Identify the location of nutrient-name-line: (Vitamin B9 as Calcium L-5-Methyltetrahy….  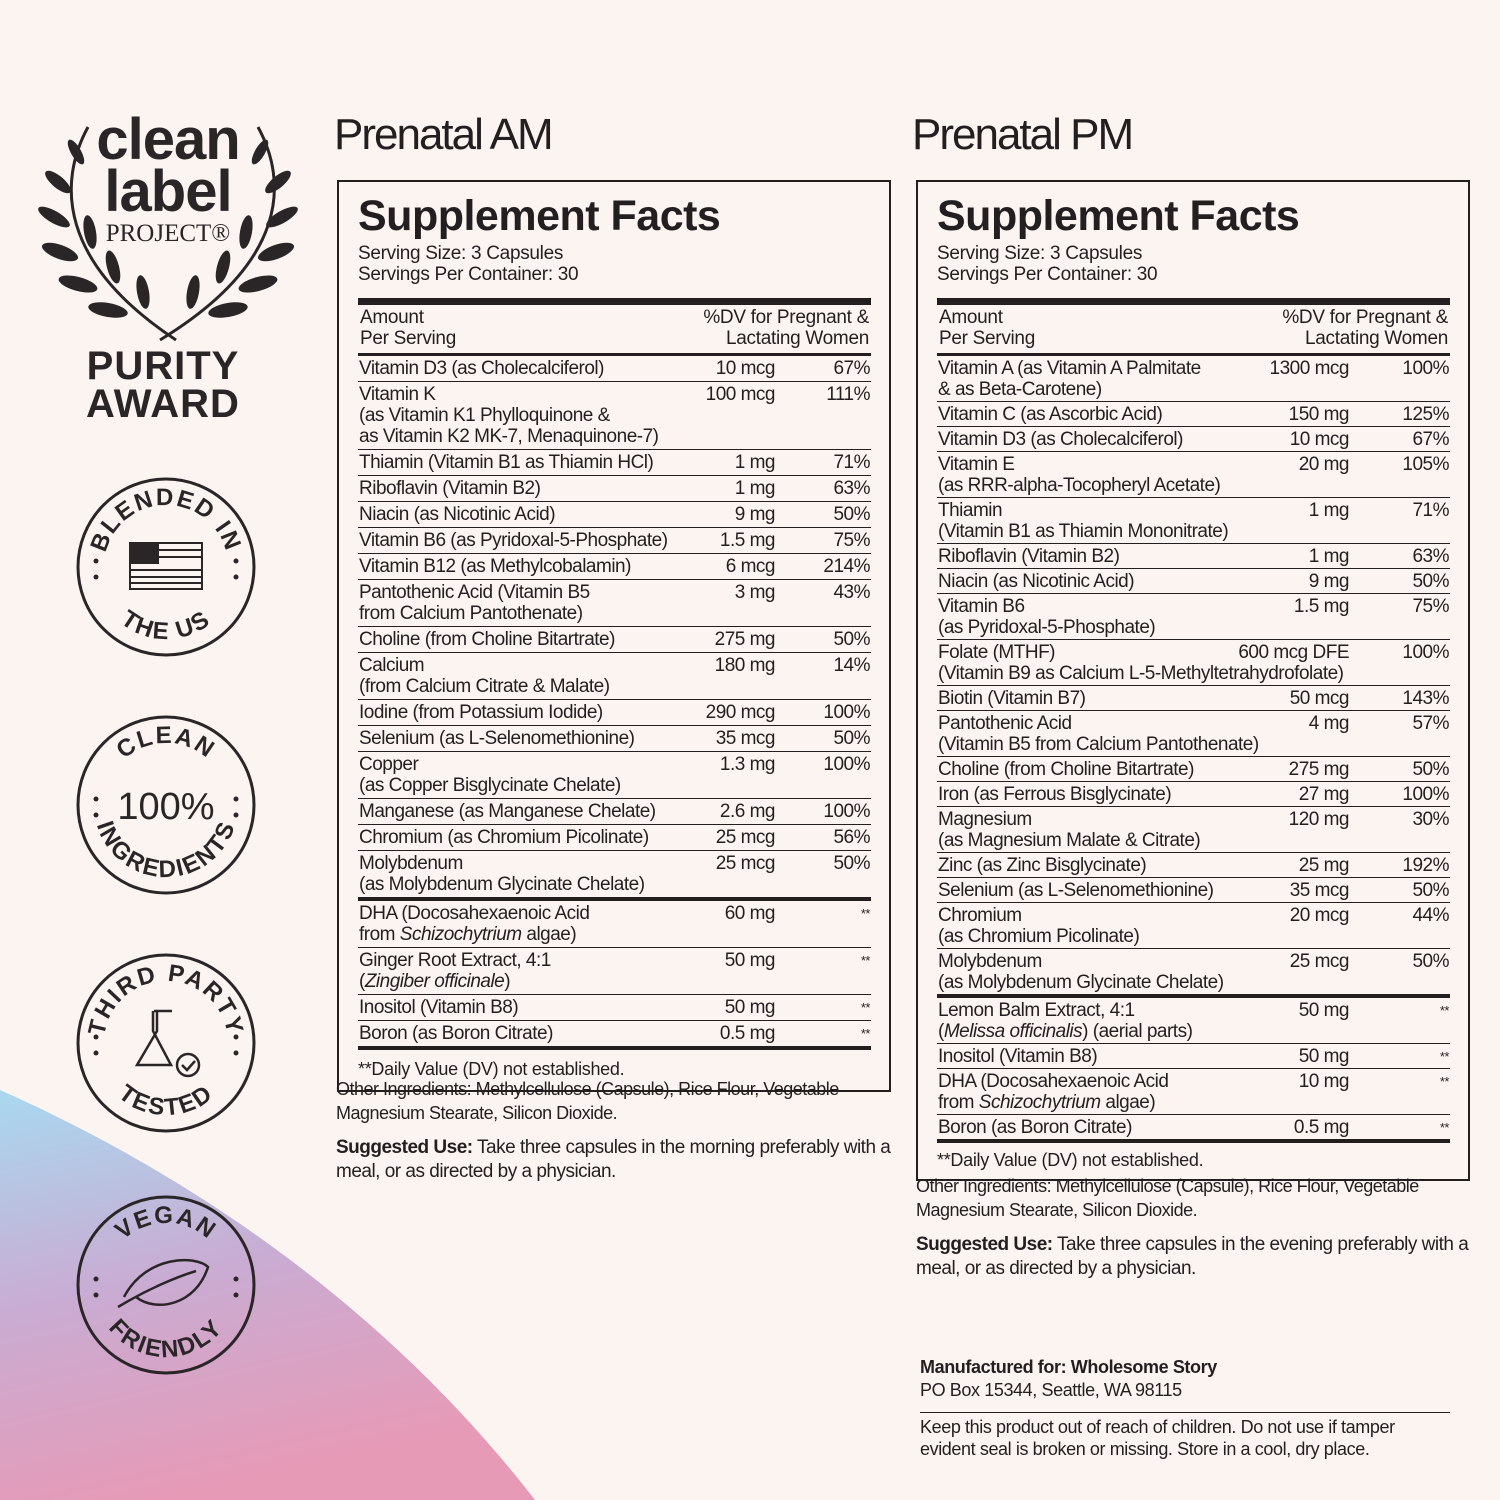
(1141, 673).